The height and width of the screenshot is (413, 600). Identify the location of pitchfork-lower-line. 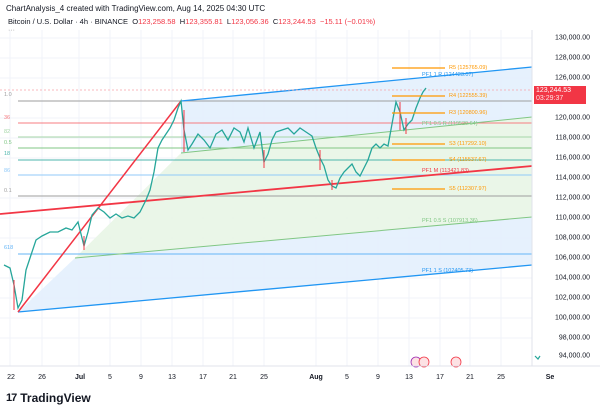
(275, 288).